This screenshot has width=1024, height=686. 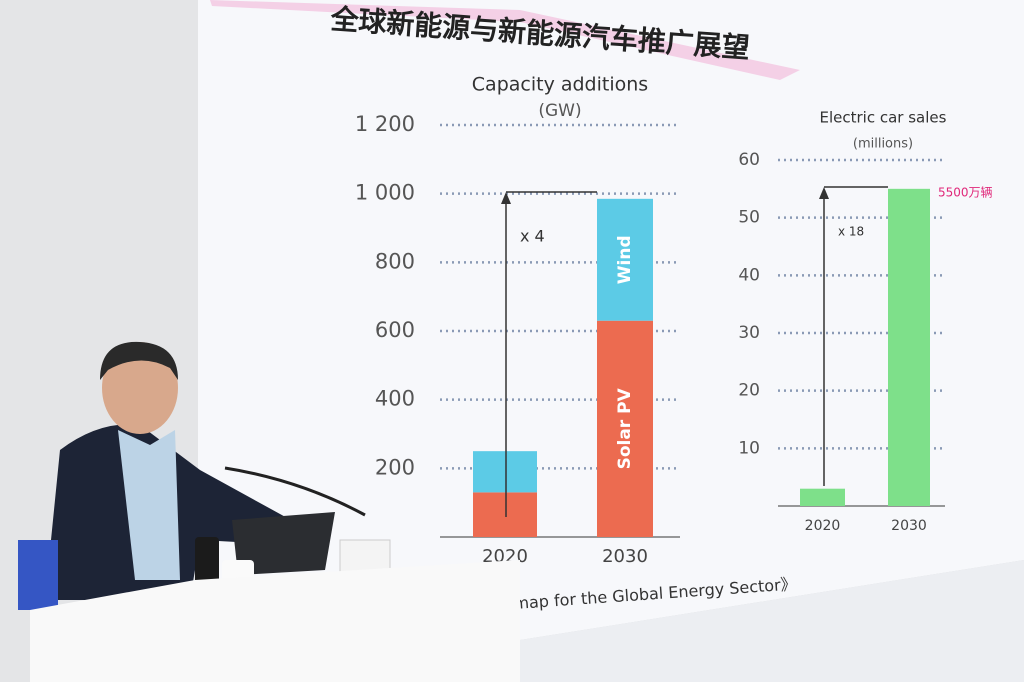 I want to click on y-tick-label: 10, so click(x=749, y=448).